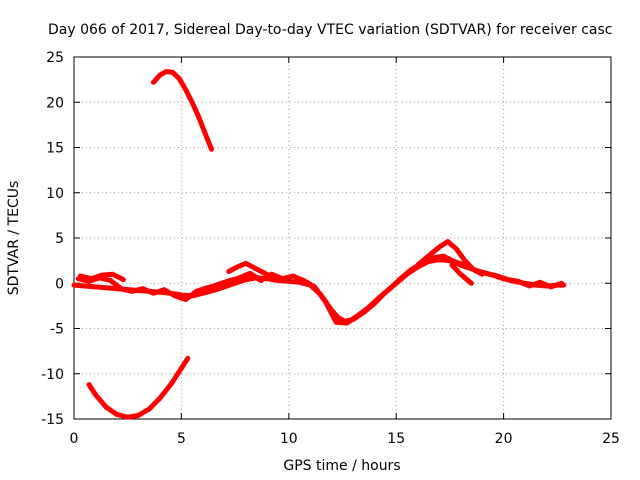  What do you see at coordinates (450, 258) in the screenshot?
I see `series-afternoon-peak` at bounding box center [450, 258].